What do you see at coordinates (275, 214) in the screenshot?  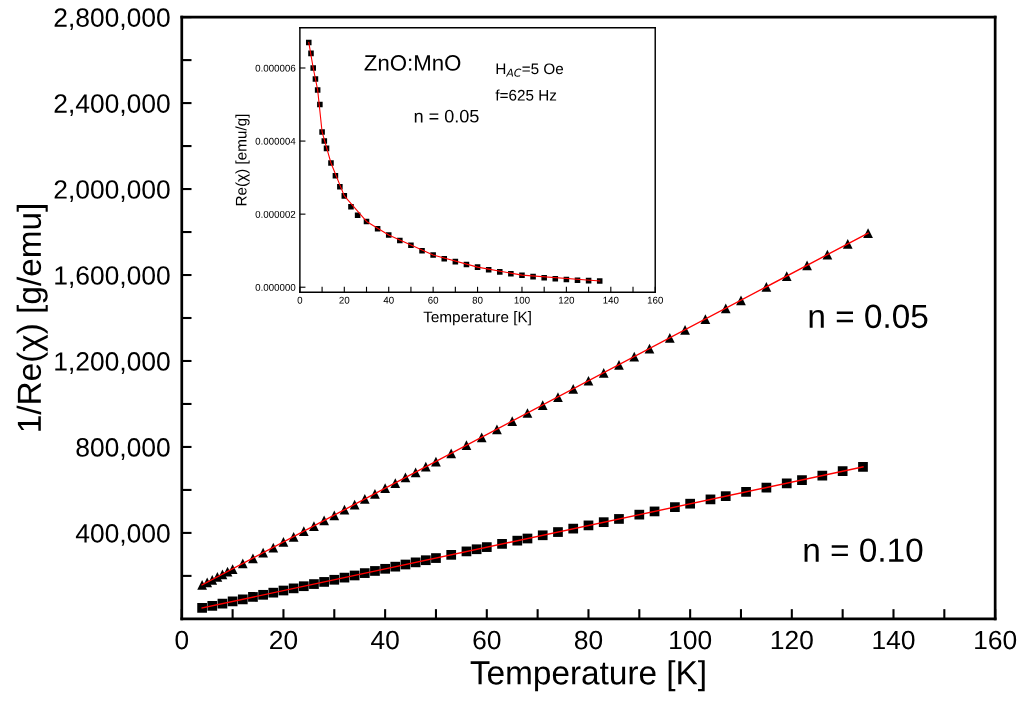 I see `y-tick-label: 0.000002` at bounding box center [275, 214].